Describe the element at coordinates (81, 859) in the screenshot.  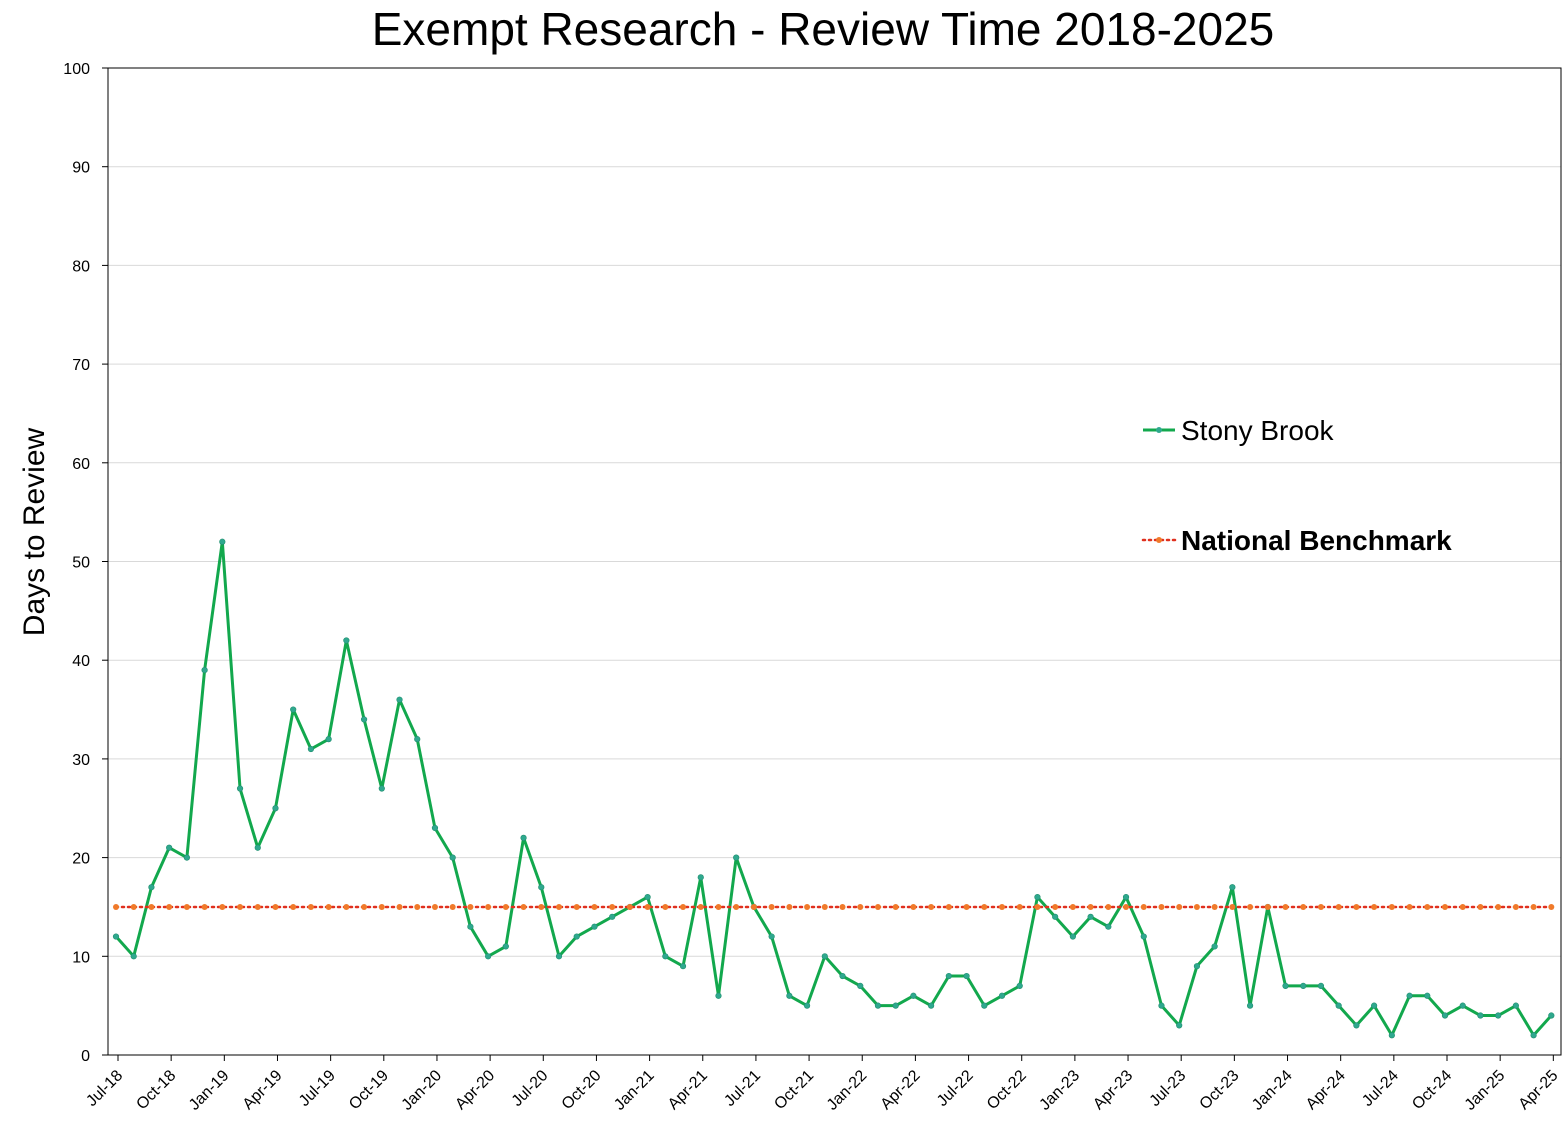
I see `y-tick-label: 20` at that location.